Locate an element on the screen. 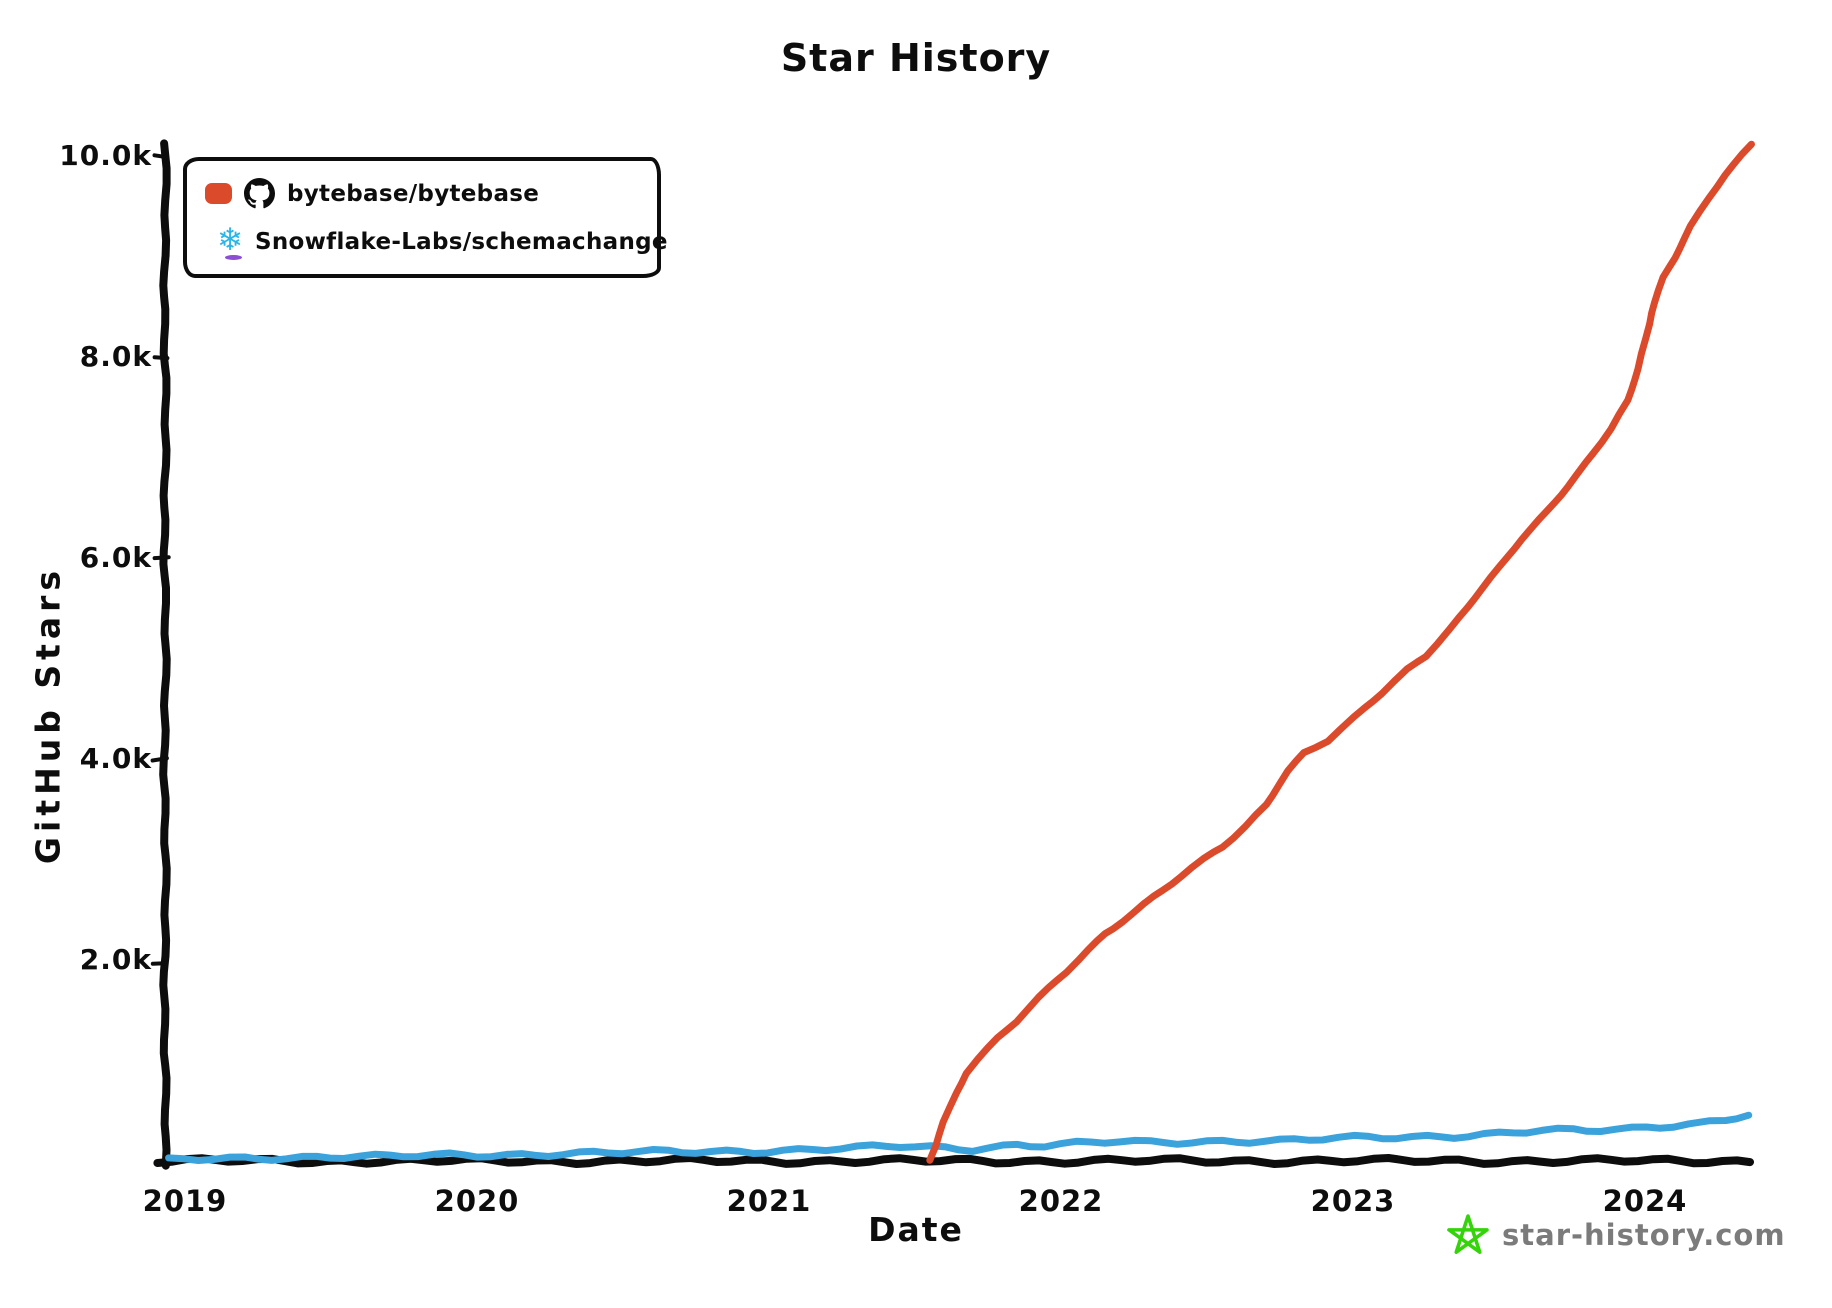  watermark: star-history.com is located at coordinates (1616, 1235).